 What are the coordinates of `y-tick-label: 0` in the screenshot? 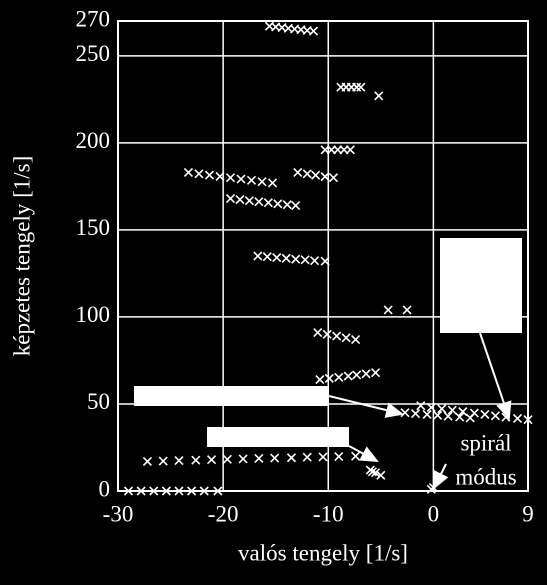 It's located at (105, 488).